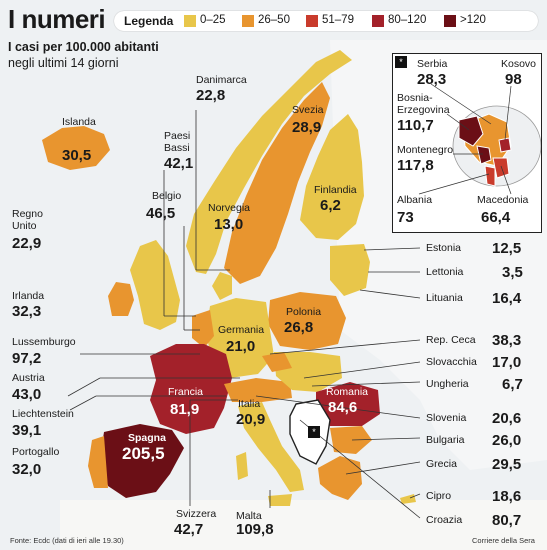 The height and width of the screenshot is (550, 547). What do you see at coordinates (67, 540) in the screenshot?
I see `source-note: Fonte: Ecdc (dati di ieri alle 19.30)` at bounding box center [67, 540].